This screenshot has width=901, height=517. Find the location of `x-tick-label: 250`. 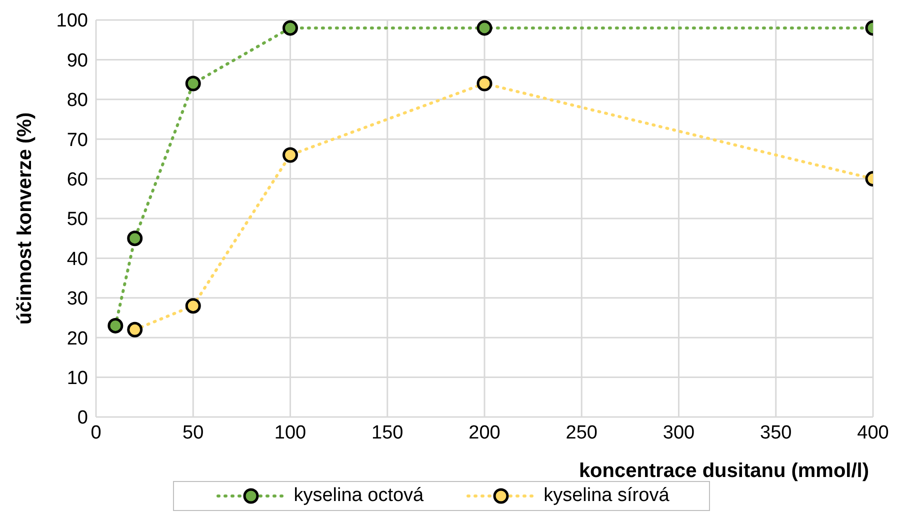

x-tick-label: 250 is located at coordinates (582, 433).